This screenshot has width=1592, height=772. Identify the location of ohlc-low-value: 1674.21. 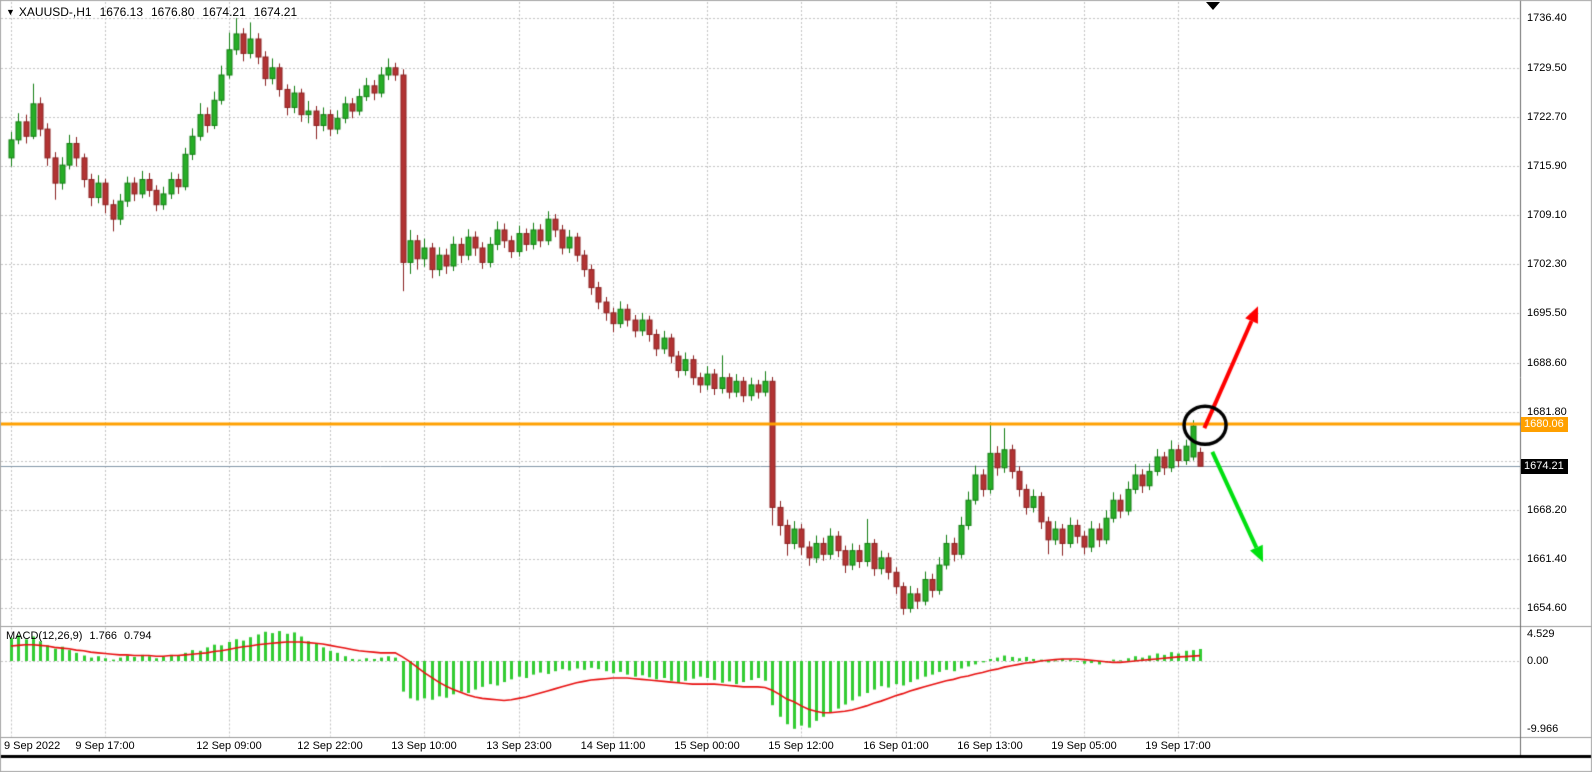
(224, 12).